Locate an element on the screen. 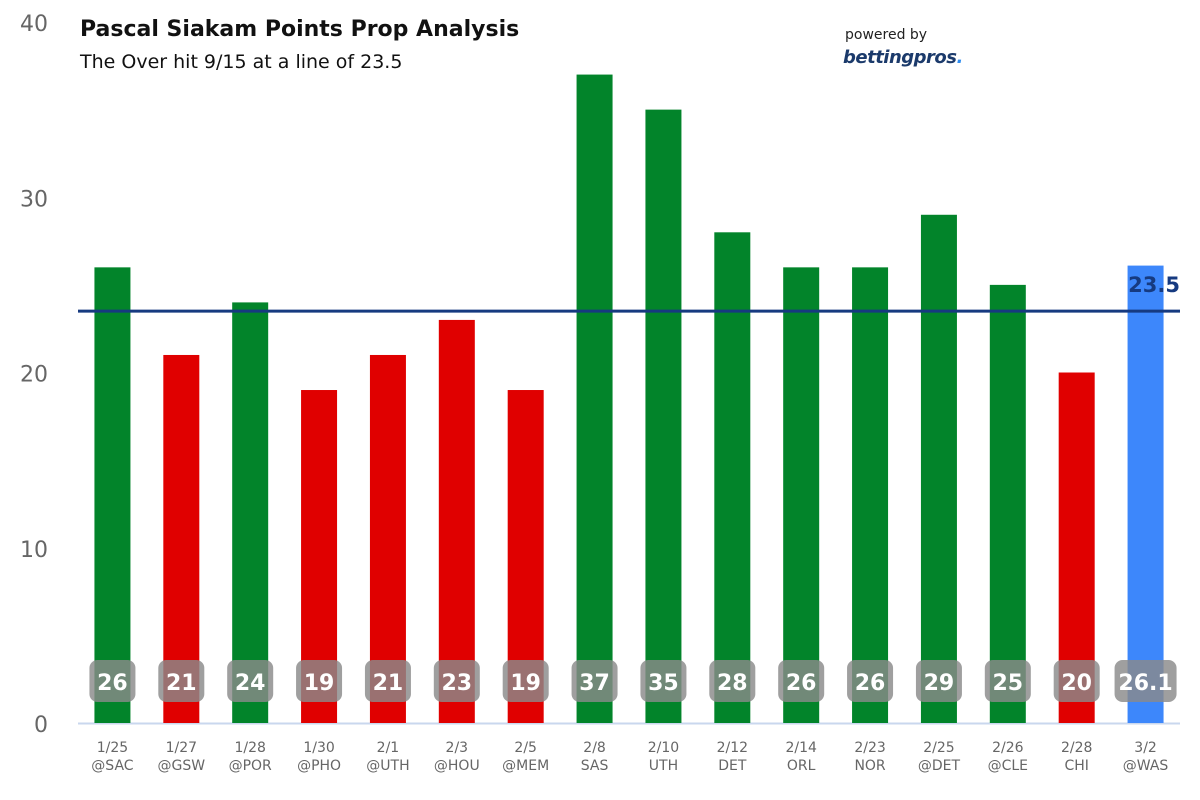 Image resolution: width=1200 pixels, height=800 pixels. x-tick-date: 3/2 is located at coordinates (1145, 748).